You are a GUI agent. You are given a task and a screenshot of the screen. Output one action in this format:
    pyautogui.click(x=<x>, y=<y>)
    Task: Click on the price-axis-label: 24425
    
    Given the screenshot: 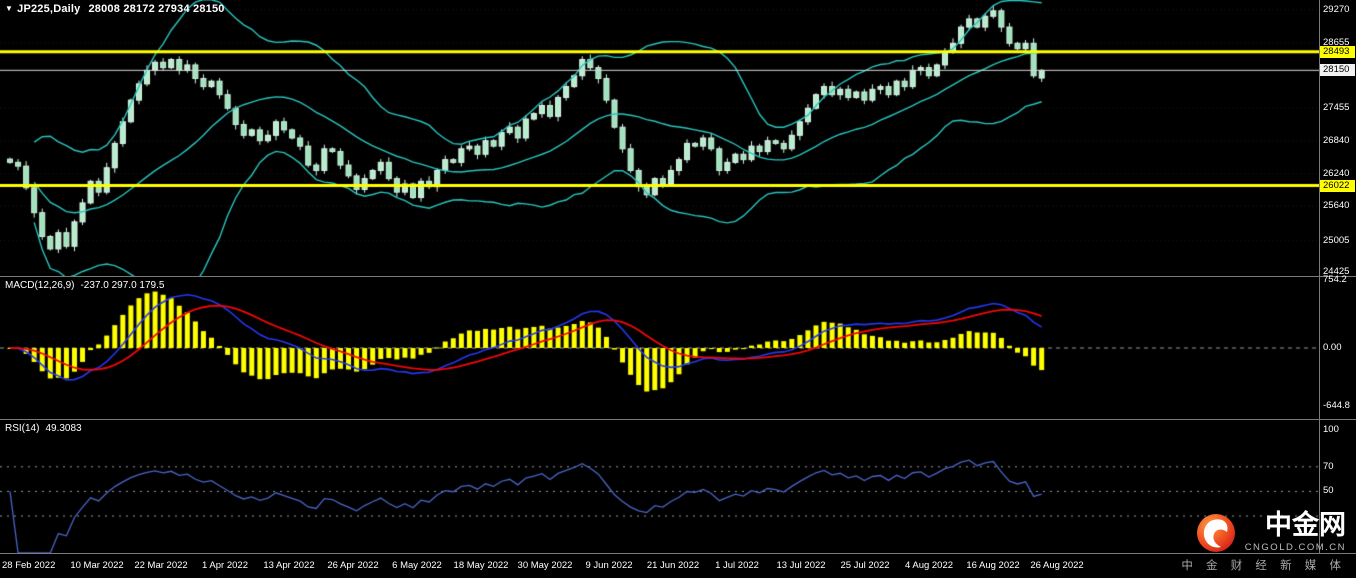 What is the action you would take?
    pyautogui.click(x=1336, y=271)
    